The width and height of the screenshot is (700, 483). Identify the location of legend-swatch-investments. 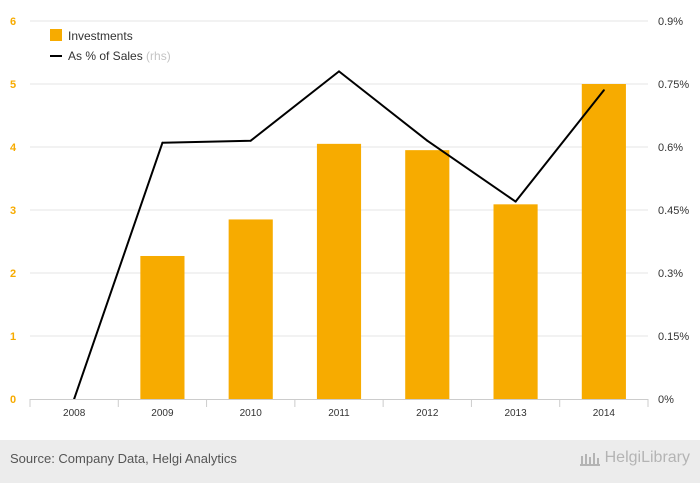
(56, 35).